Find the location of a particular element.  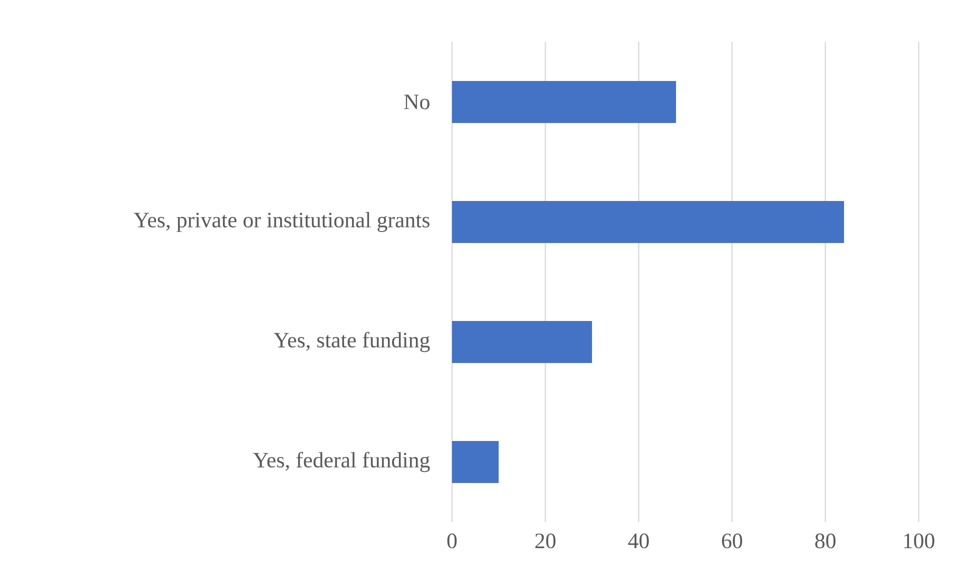

x-tick-label: 60 is located at coordinates (732, 541).